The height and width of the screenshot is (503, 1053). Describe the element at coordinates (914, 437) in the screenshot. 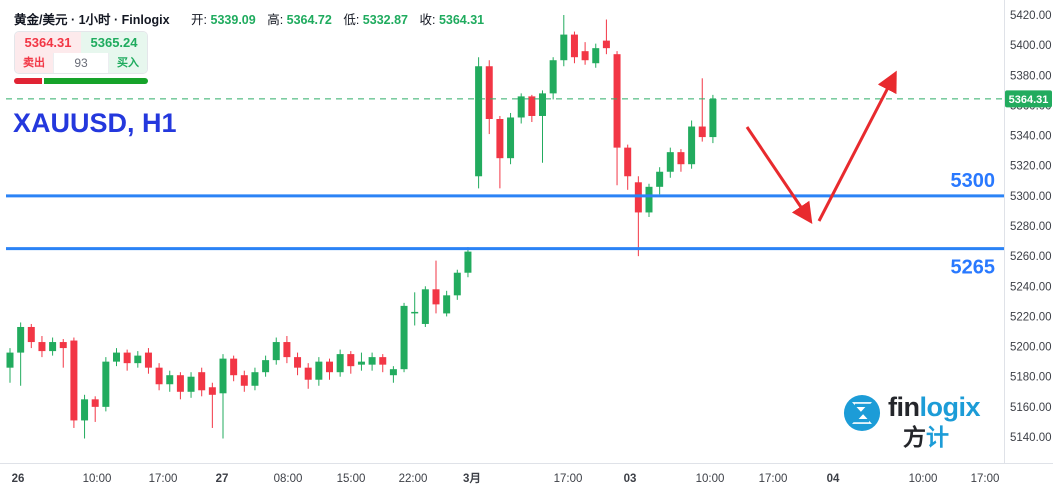

I see `logo-cn-black: 方` at that location.